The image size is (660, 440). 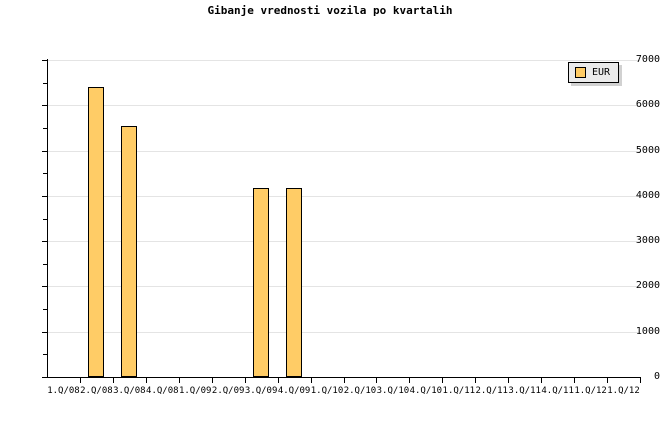 I want to click on x-axis-tick-label: 4.Q/10, so click(x=426, y=391).